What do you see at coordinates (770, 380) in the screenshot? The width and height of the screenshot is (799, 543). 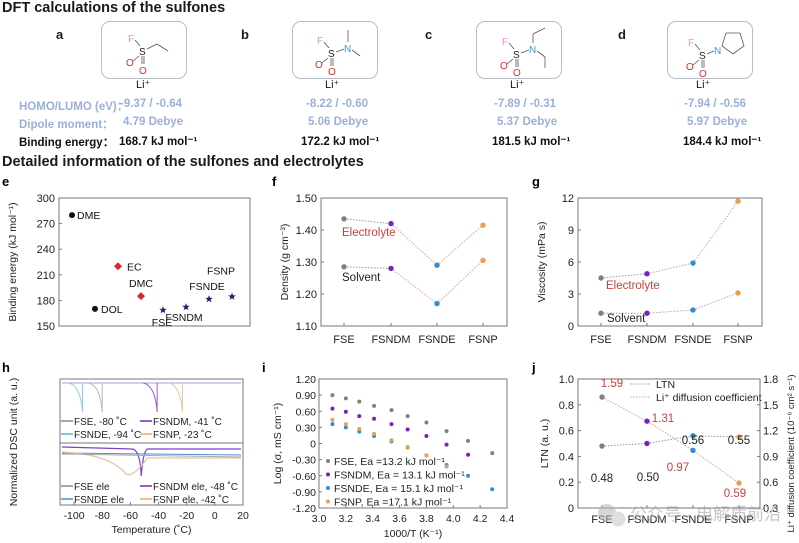 I see `y2-tick-label: 1.8` at bounding box center [770, 380].